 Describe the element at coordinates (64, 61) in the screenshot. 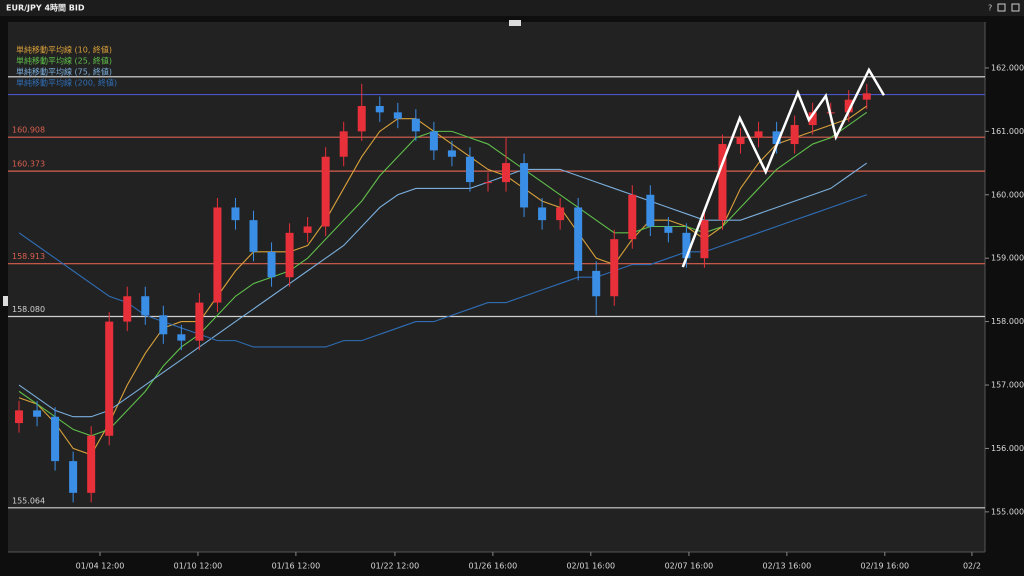

I see `legend-label: 単純移動平均線 (25, 終値)` at that location.